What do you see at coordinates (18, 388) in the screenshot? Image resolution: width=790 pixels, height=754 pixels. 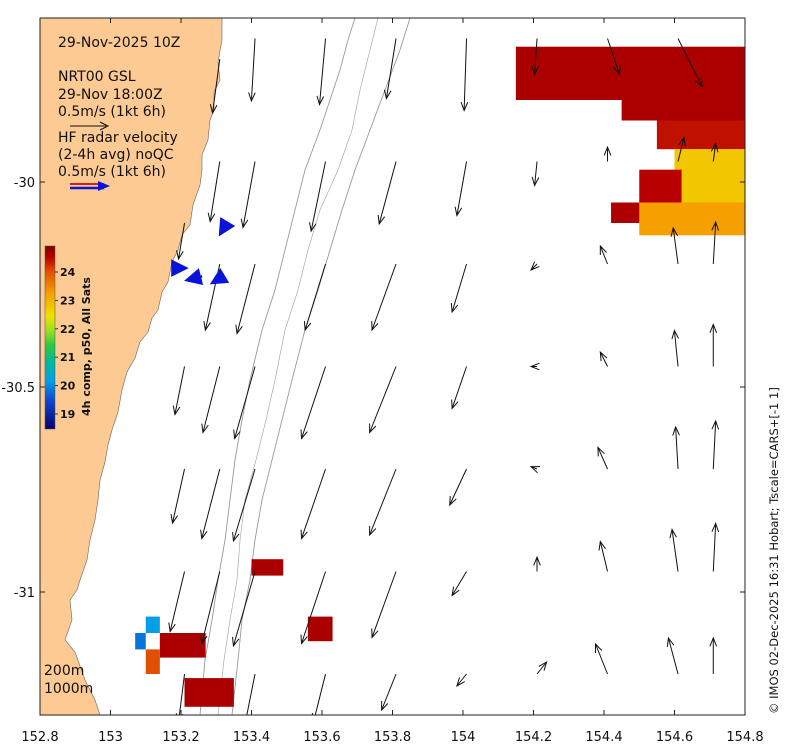 I see `y-tick-label: -30.5` at bounding box center [18, 388].